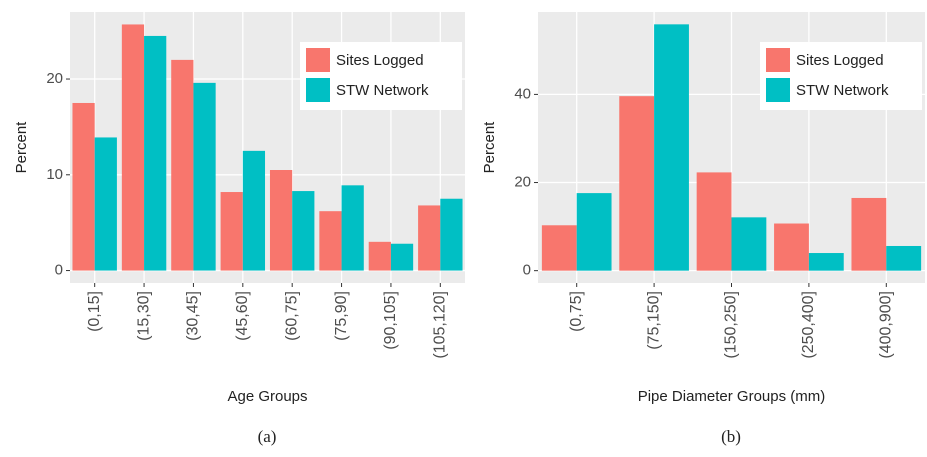 Image resolution: width=927 pixels, height=457 pixels. I want to click on x-tick-label: (90,105], so click(390, 320).